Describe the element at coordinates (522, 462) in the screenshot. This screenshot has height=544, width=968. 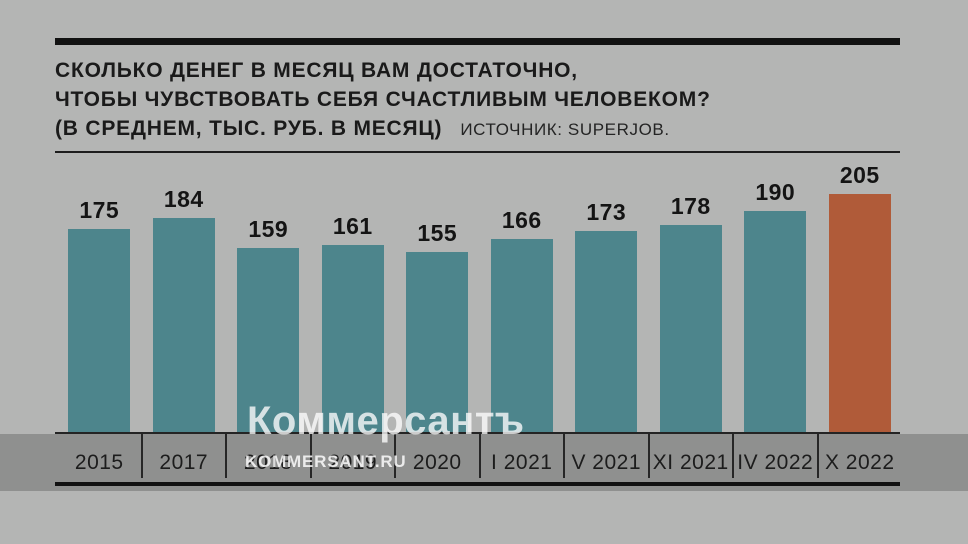
I see `x-axis-label: I 2021` at that location.